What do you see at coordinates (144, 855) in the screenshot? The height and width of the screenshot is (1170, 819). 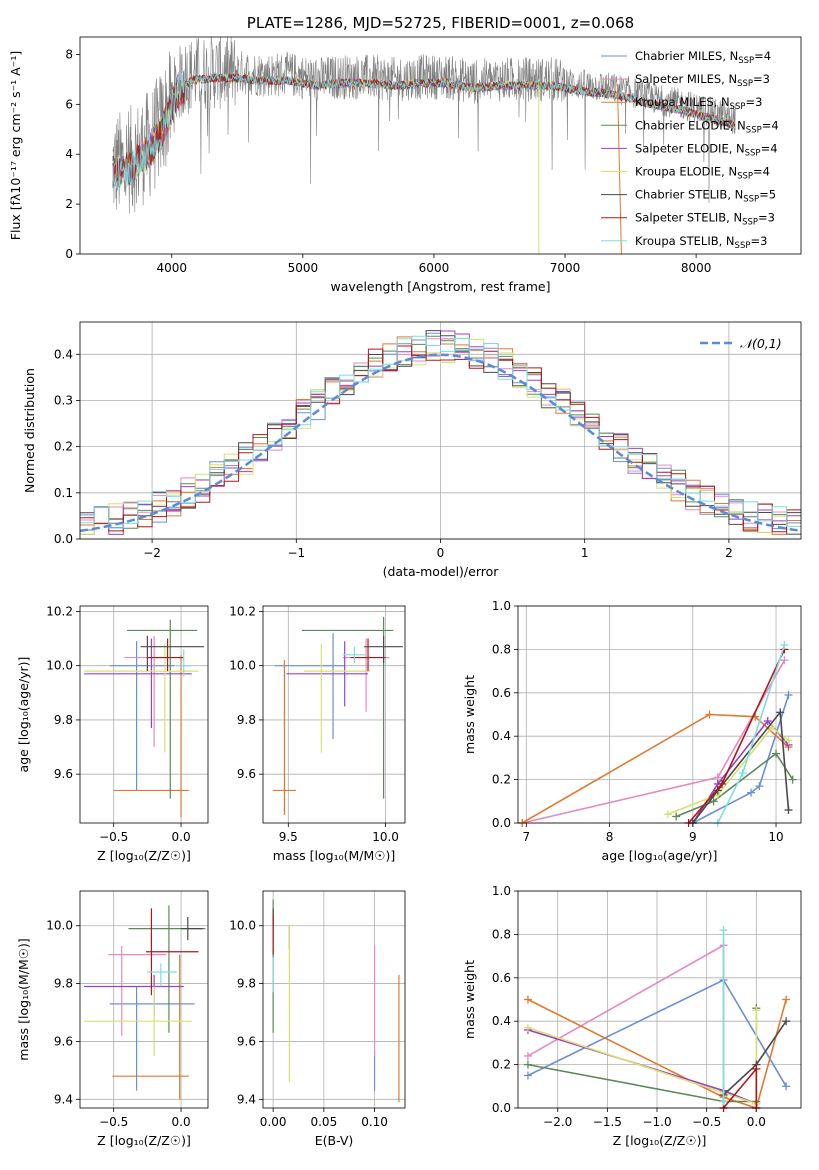 I see `x-axis-label: Z [log₁₀(Z/Z☉)]` at bounding box center [144, 855].